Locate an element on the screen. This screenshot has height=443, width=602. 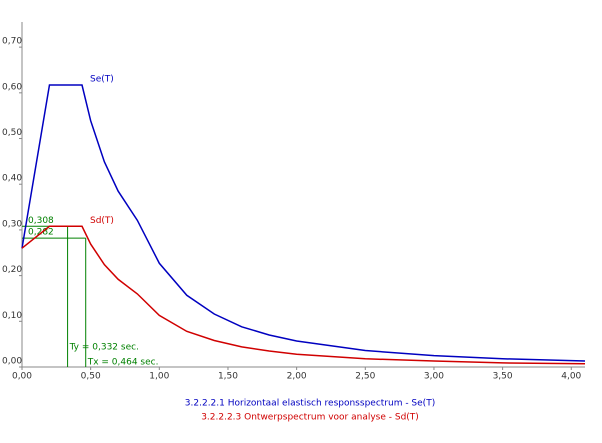
x-tick-label: 3,00 is located at coordinates (434, 377).